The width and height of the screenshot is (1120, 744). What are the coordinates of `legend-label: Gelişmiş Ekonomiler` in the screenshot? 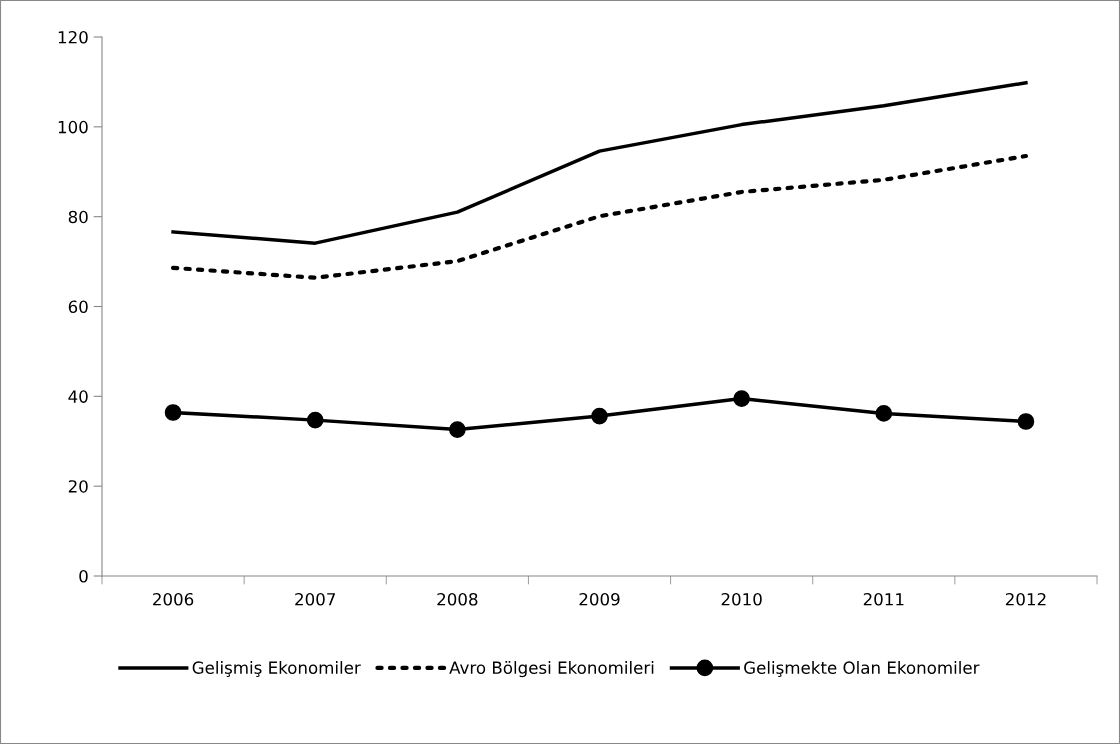 It's located at (276, 669).